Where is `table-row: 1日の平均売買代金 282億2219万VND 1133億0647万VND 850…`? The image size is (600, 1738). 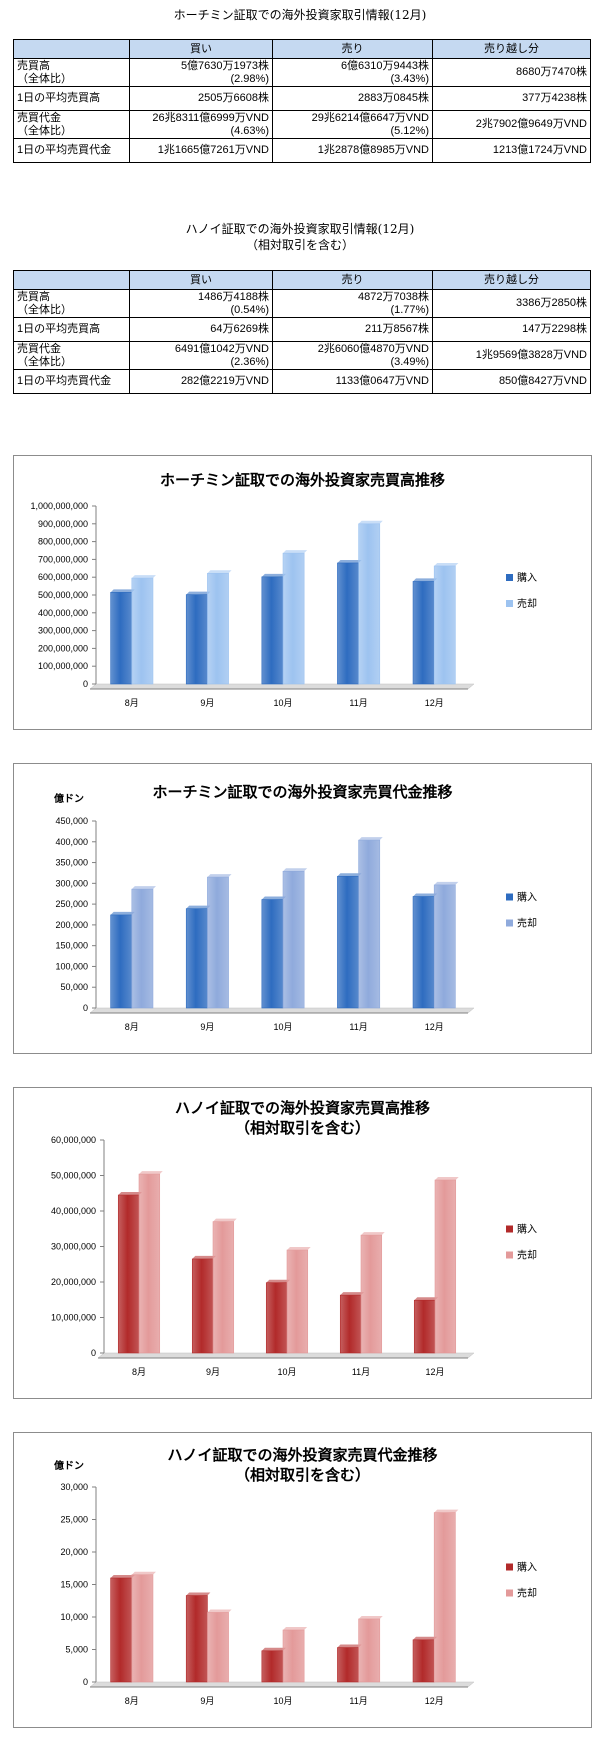 table-row: 1日の平均売買代金 282億2219万VND 1133億0647万VND 850… is located at coordinates (302, 381).